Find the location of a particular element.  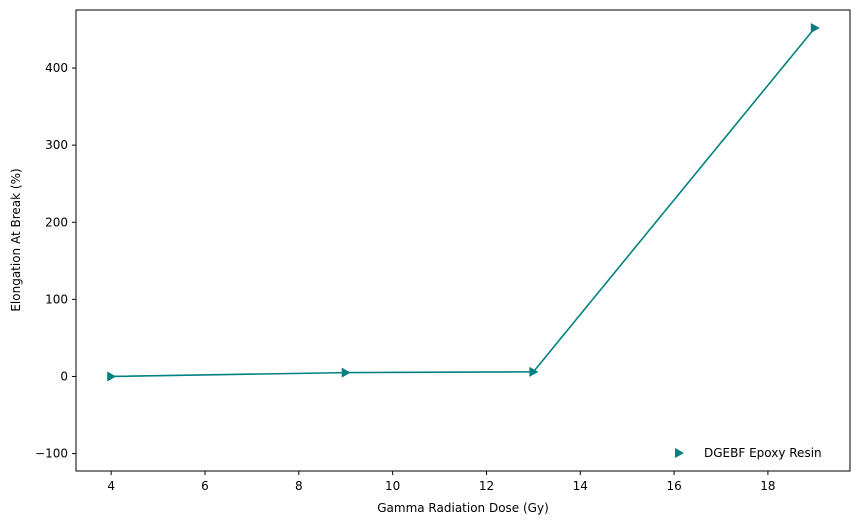

y-tick-label: 0 is located at coordinates (64, 376).